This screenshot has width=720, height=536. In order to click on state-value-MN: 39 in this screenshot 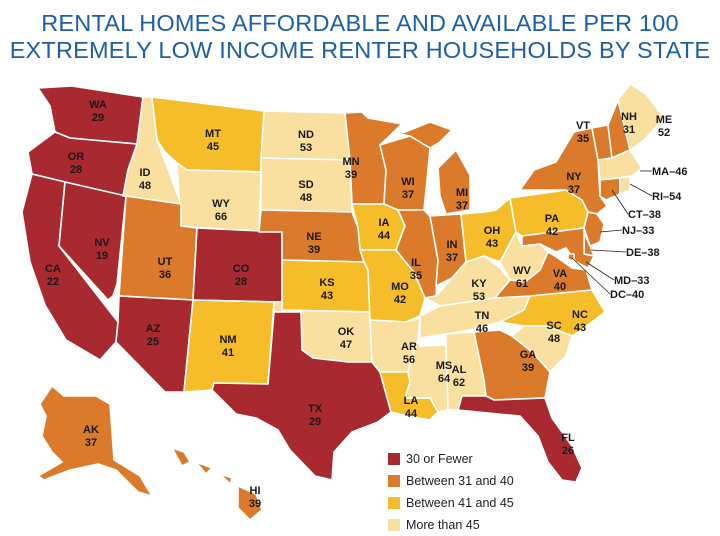, I will do `click(351, 175)`.